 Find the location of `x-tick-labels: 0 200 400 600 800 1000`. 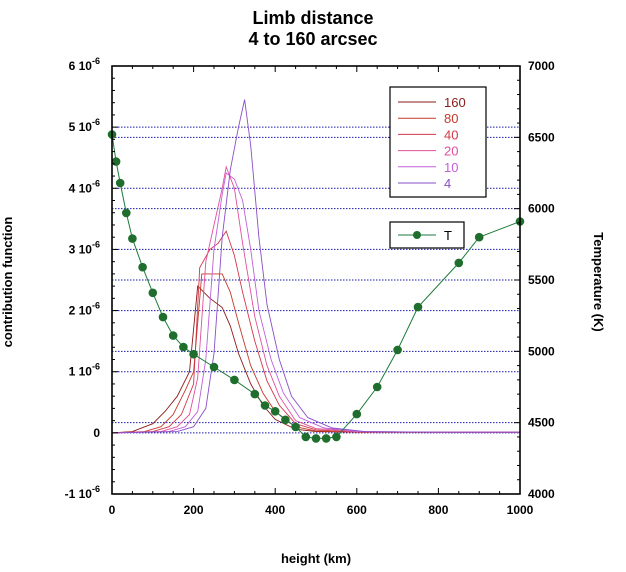

x-tick-labels: 0 200 400 600 800 1000 is located at coordinates (321, 510).